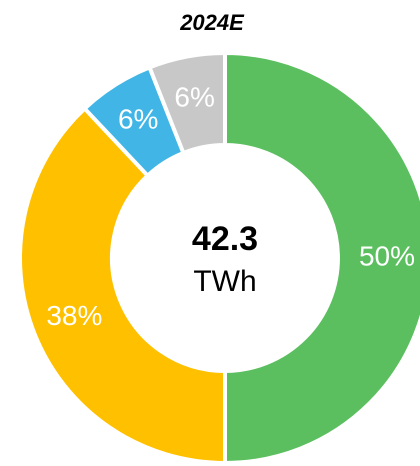 This screenshot has height=466, width=420. I want to click on center-value: 42.3, so click(225, 239).